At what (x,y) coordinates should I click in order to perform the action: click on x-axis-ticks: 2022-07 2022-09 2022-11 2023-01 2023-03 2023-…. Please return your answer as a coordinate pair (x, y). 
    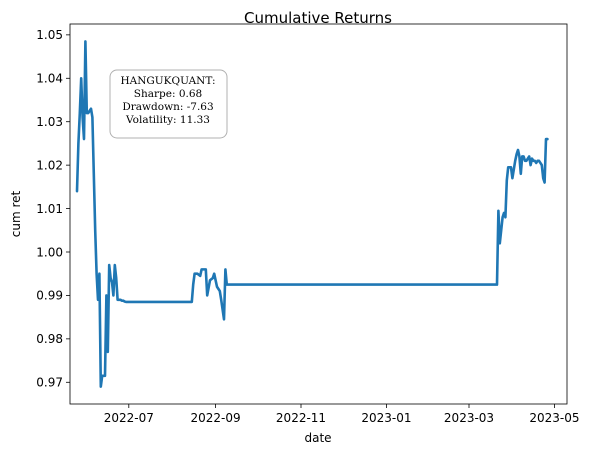
    Looking at the image, I should click on (341, 414).